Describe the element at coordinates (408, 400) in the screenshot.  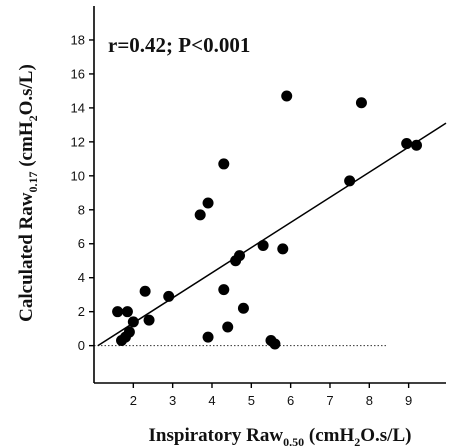
I see `x-tick-label: 9` at that location.